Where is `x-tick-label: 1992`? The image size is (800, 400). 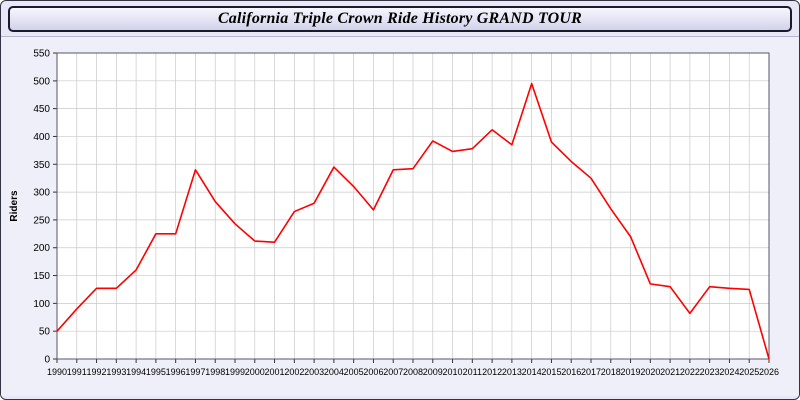 x-tick-label: 1992 is located at coordinates (97, 372).